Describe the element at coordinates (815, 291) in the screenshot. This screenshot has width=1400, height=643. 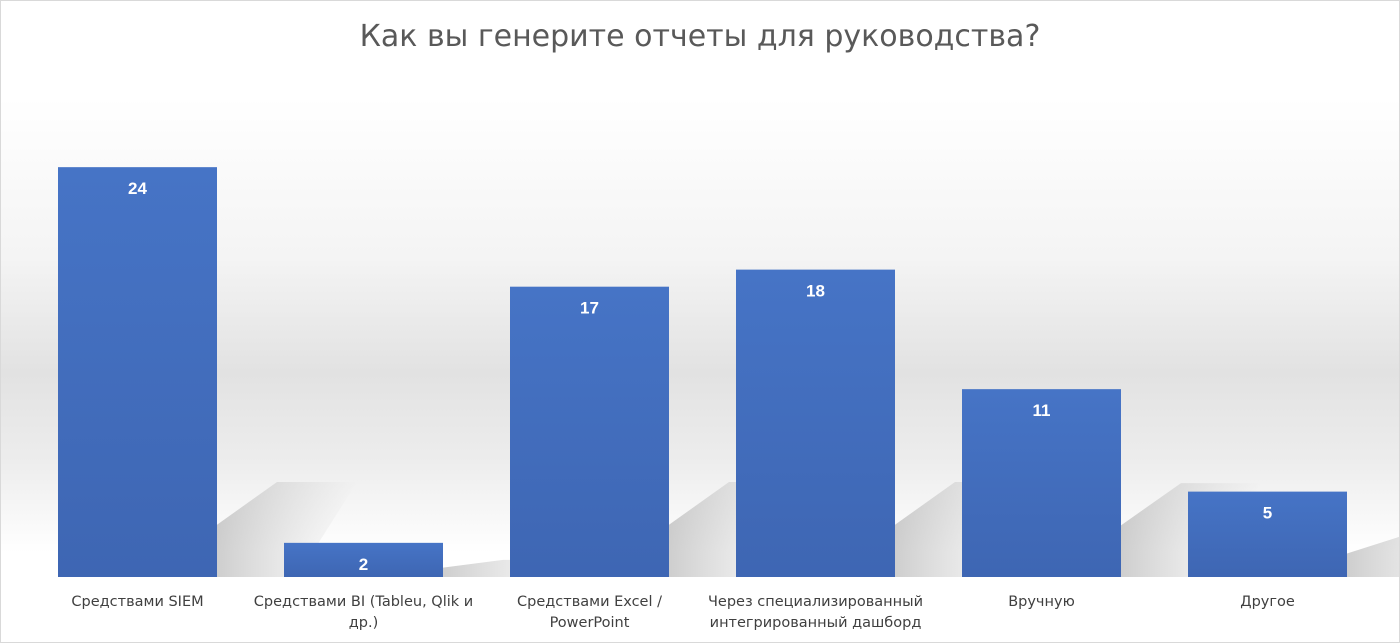
I see `bar-value-label: 18` at that location.